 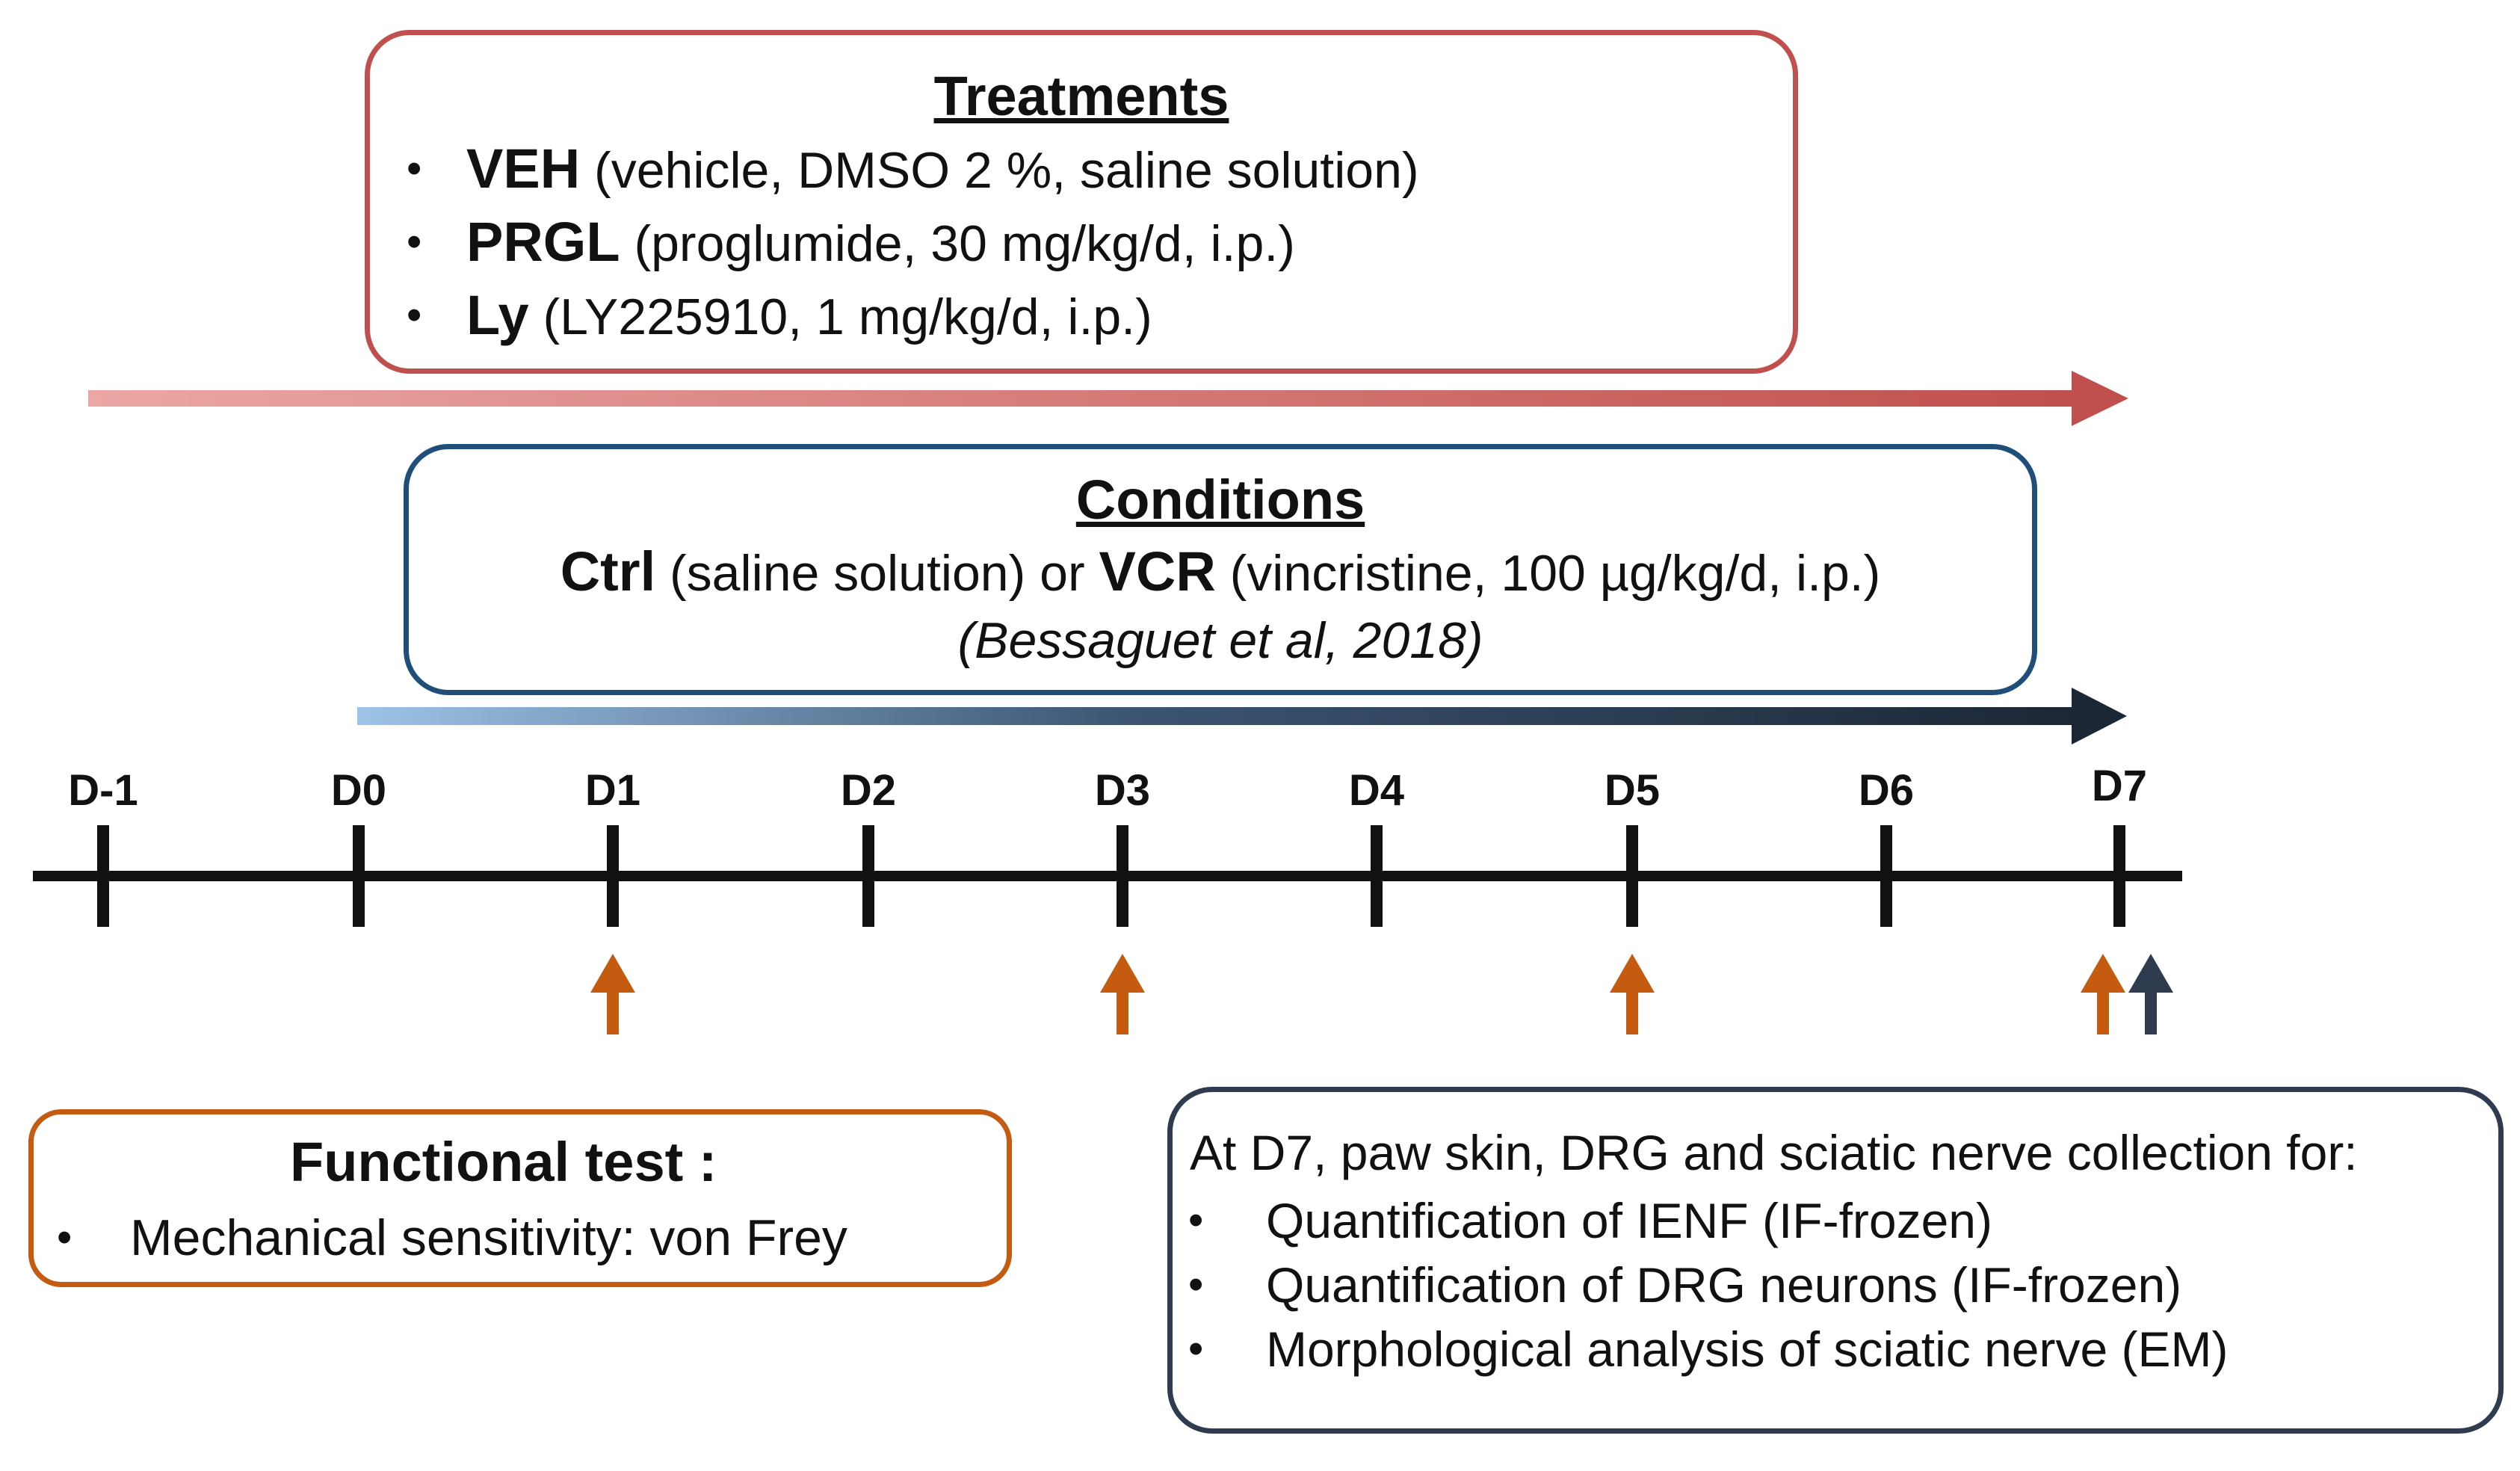 What do you see at coordinates (1357, 994) in the screenshot?
I see `functional-test-markers` at bounding box center [1357, 994].